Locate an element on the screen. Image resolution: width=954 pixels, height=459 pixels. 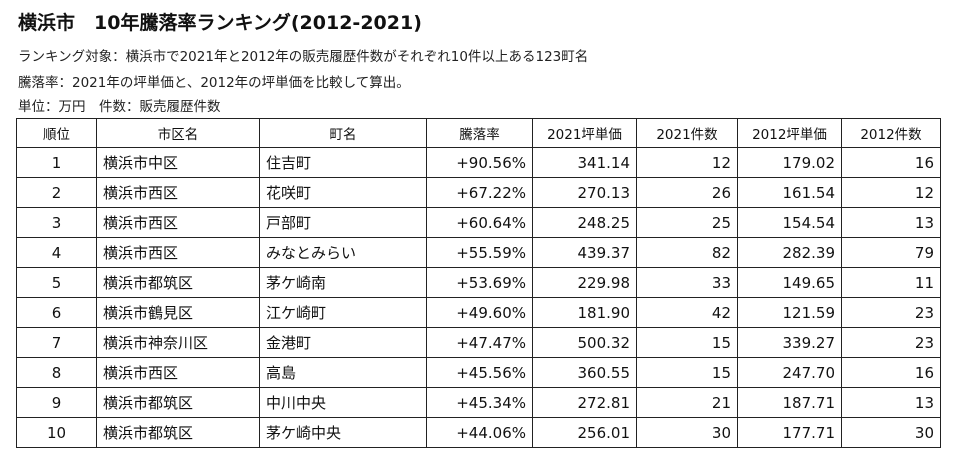
table-row: 2 横浜市西区 花咲町 +67.22% 270.13 26 161.54 12 is located at coordinates (478, 192).